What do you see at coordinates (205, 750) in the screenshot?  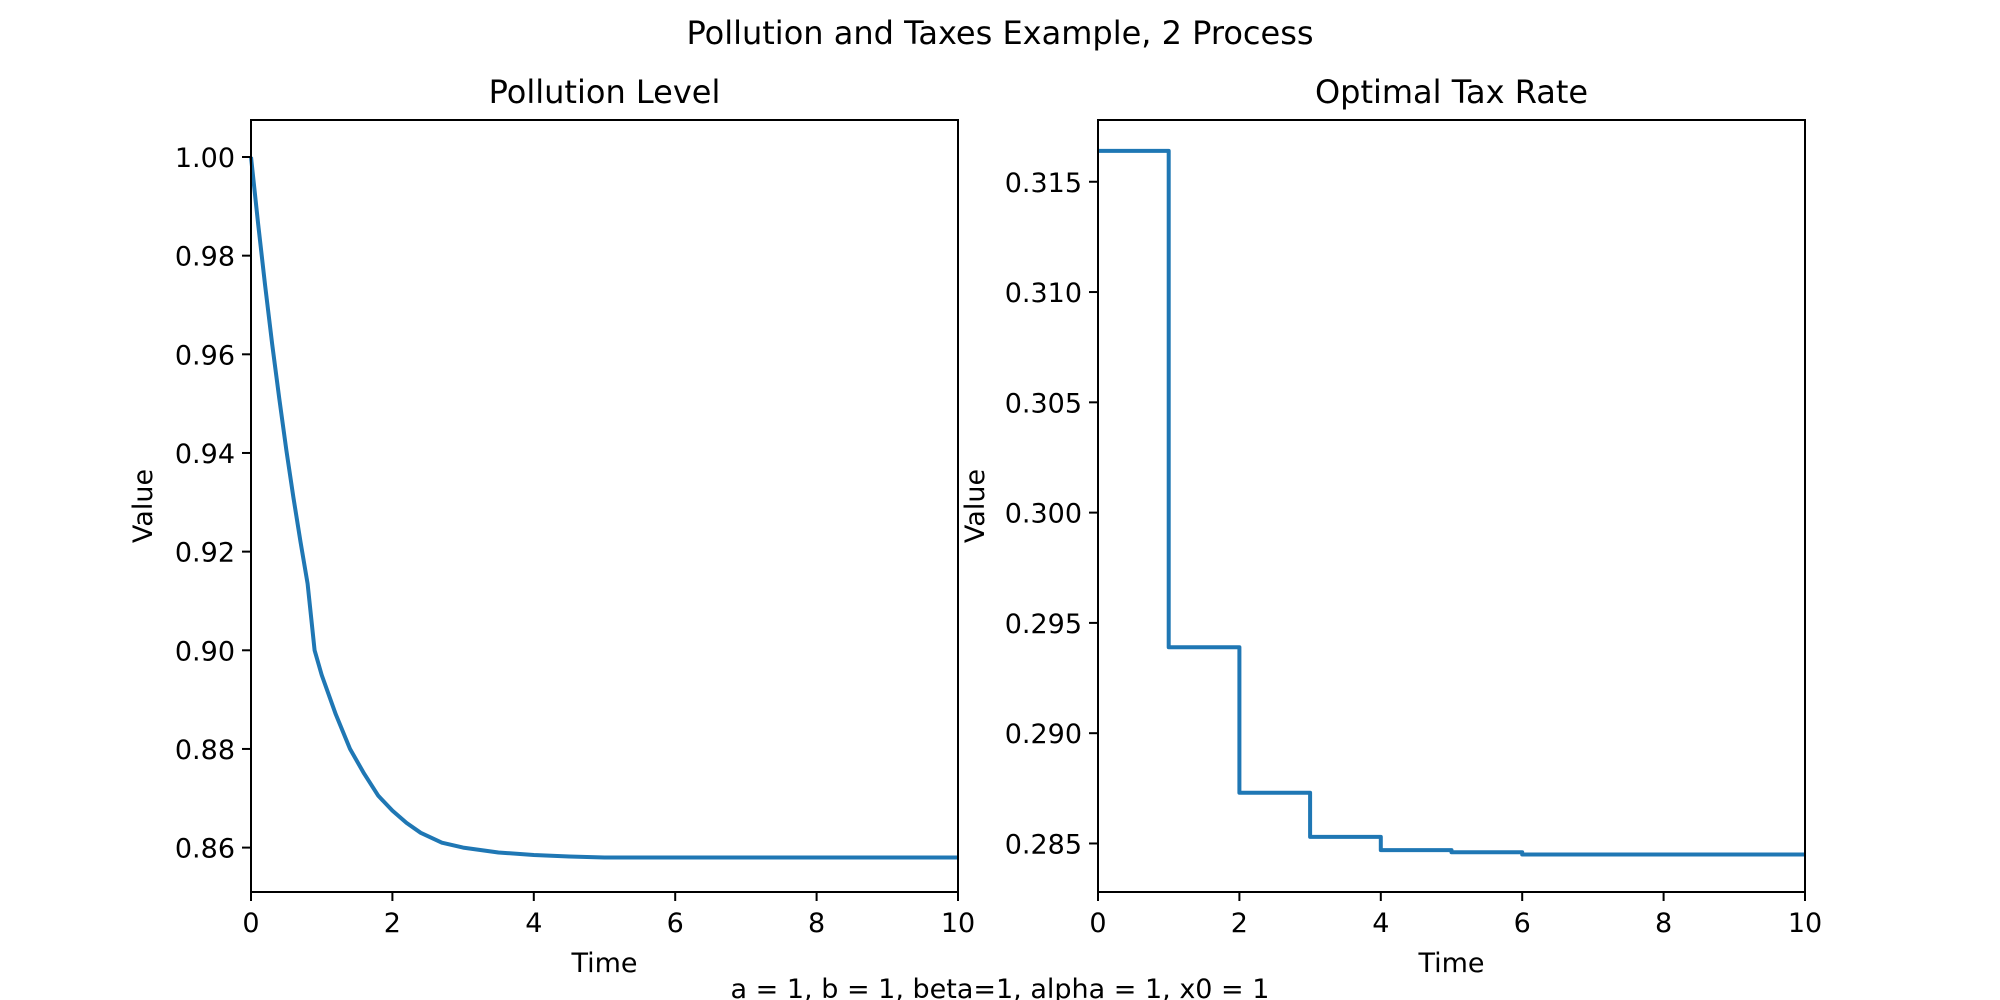 I see `y-tick-label: 0.88` at bounding box center [205, 750].